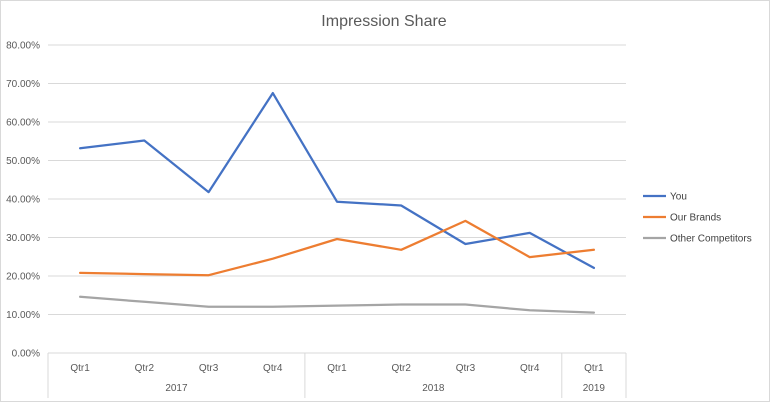  Describe the element at coordinates (594, 388) in the screenshot. I see `x-group-label: 2019` at that location.